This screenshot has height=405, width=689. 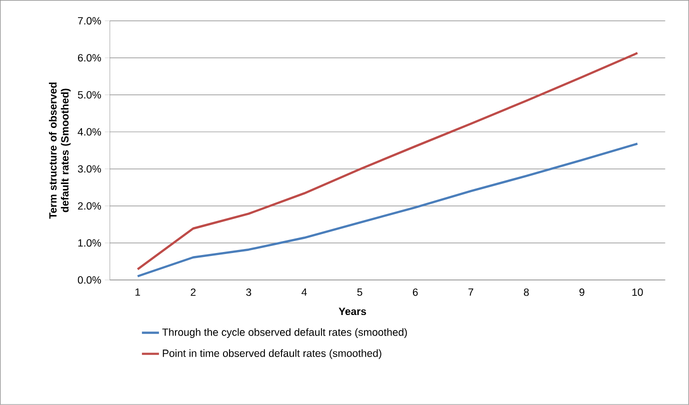 I want to click on y-tick-label: 1.0%, so click(x=89, y=243).